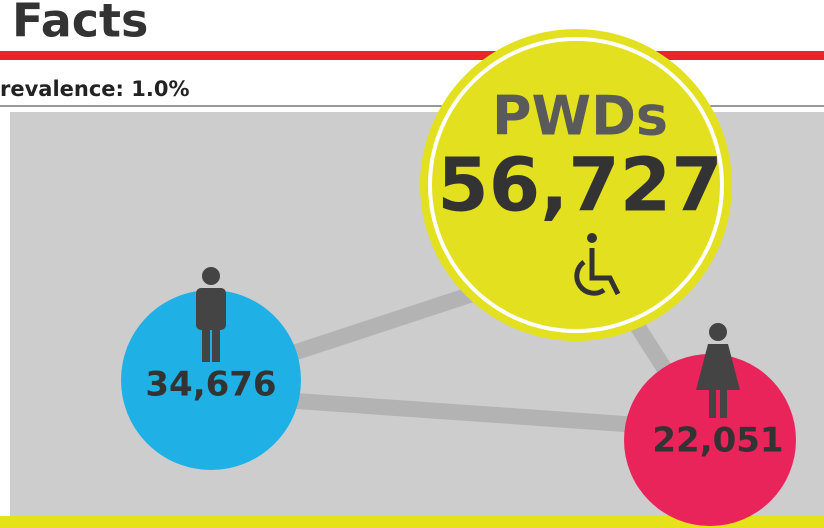  I want to click on female-circle, so click(710, 440).